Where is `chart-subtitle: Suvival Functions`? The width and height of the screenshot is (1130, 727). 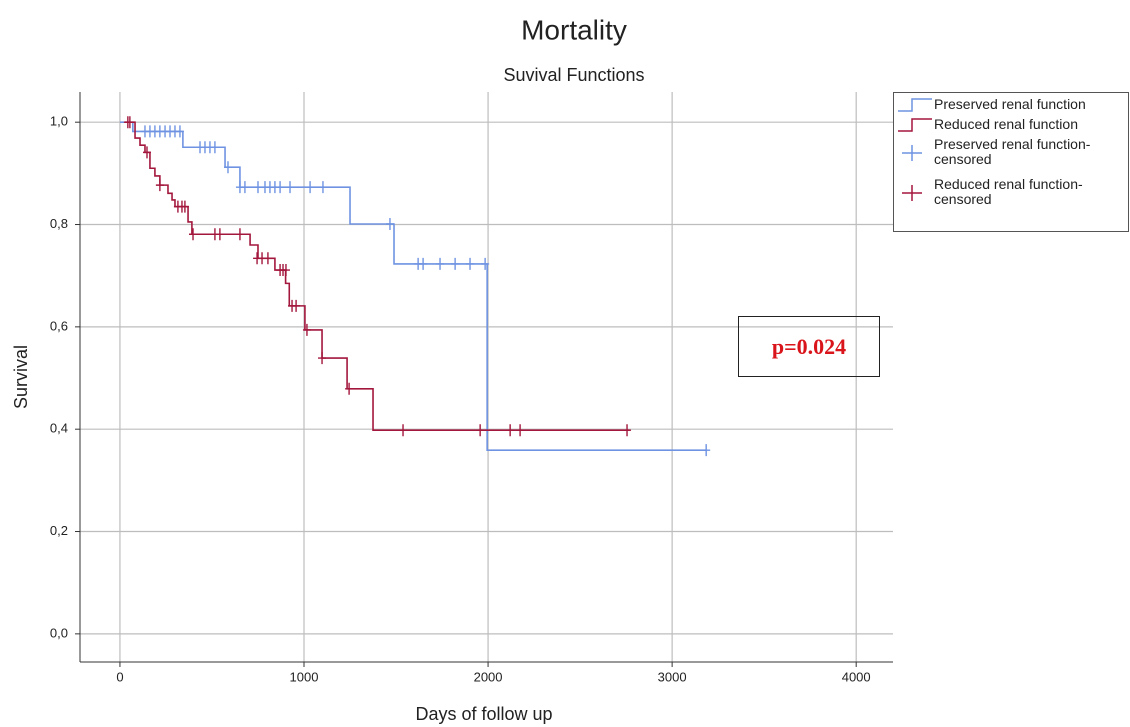
chart-subtitle: Suvival Functions is located at coordinates (573, 75).